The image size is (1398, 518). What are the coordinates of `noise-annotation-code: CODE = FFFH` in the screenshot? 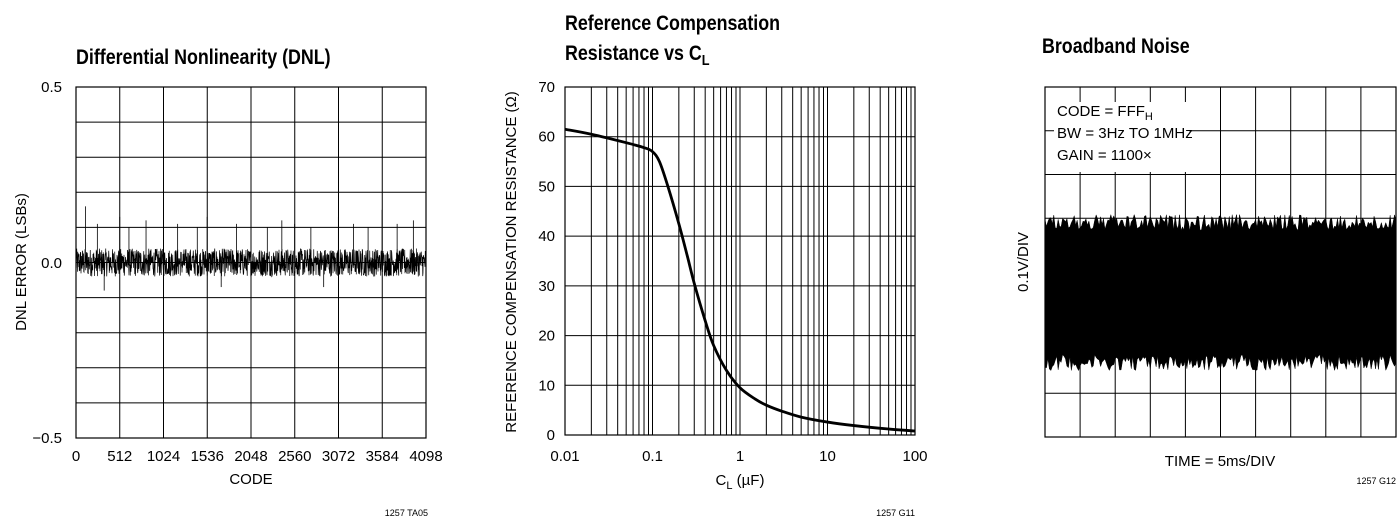 It's located at (1105, 113).